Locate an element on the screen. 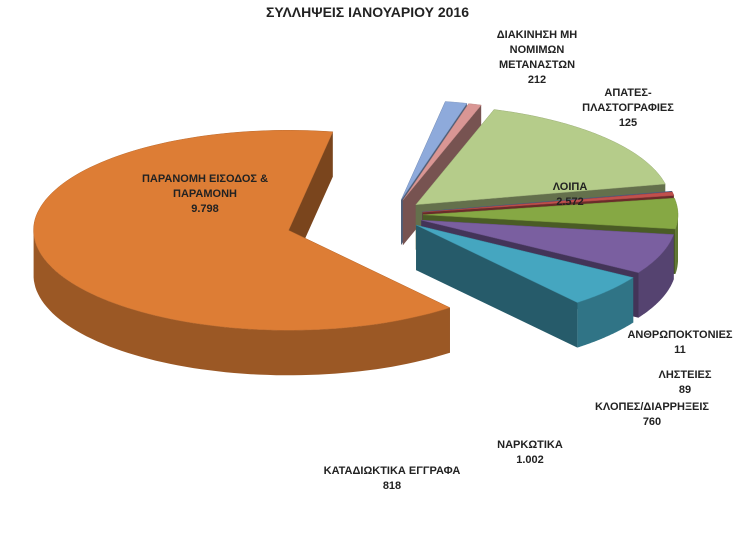 This screenshot has width=735, height=559. value-label: 760 is located at coordinates (652, 422).